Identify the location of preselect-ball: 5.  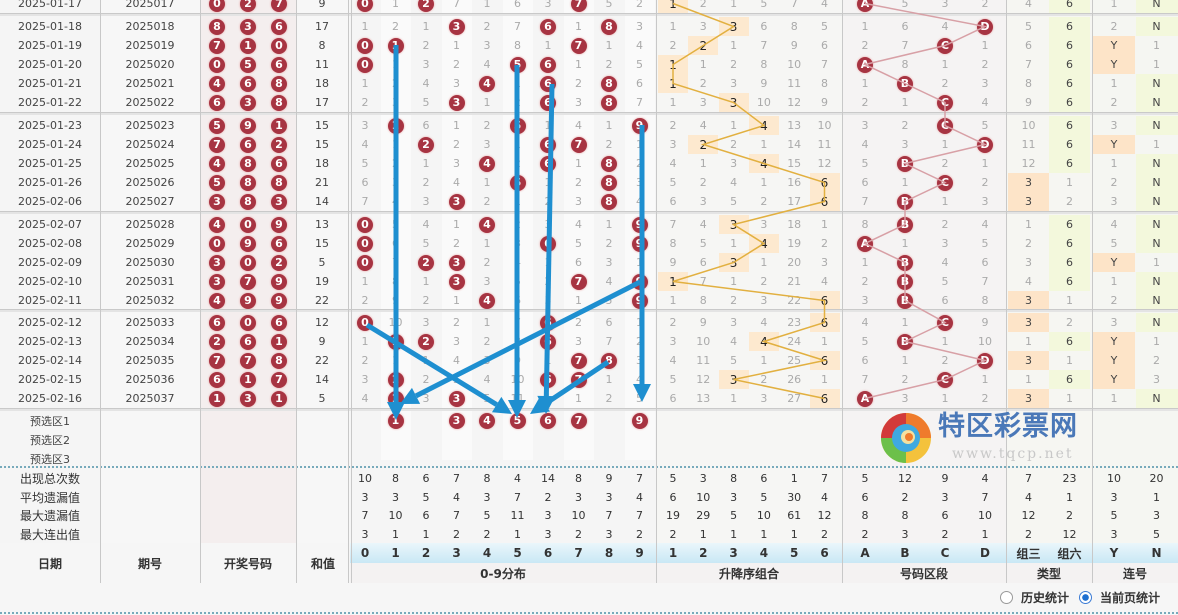
(517, 420).